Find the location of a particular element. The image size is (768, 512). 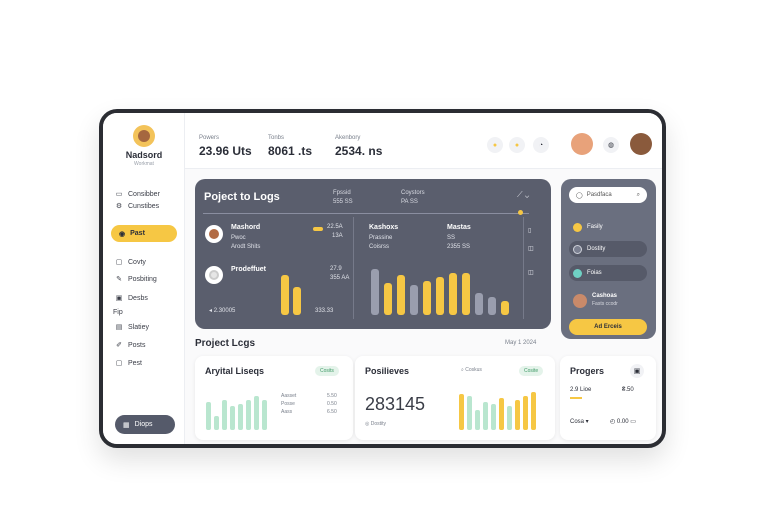

chart-icon: ◫ is located at coordinates (531, 273).